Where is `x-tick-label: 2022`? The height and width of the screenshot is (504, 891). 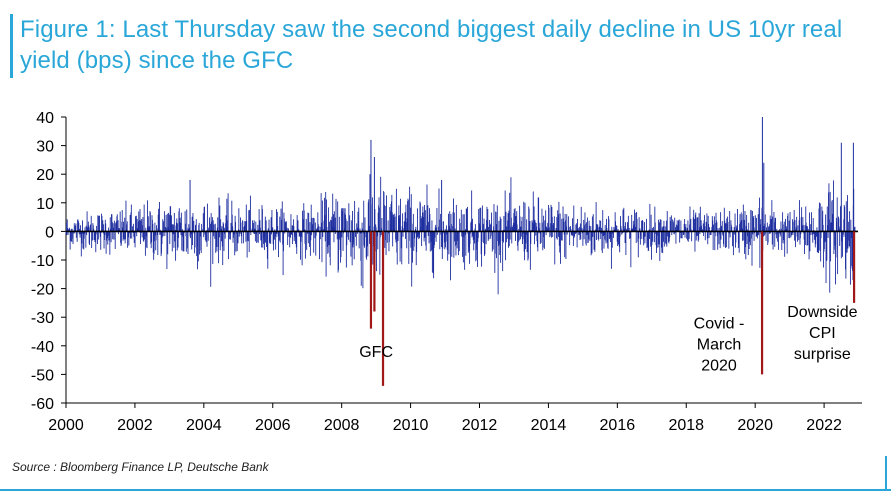
x-tick-label: 2022 is located at coordinates (824, 425).